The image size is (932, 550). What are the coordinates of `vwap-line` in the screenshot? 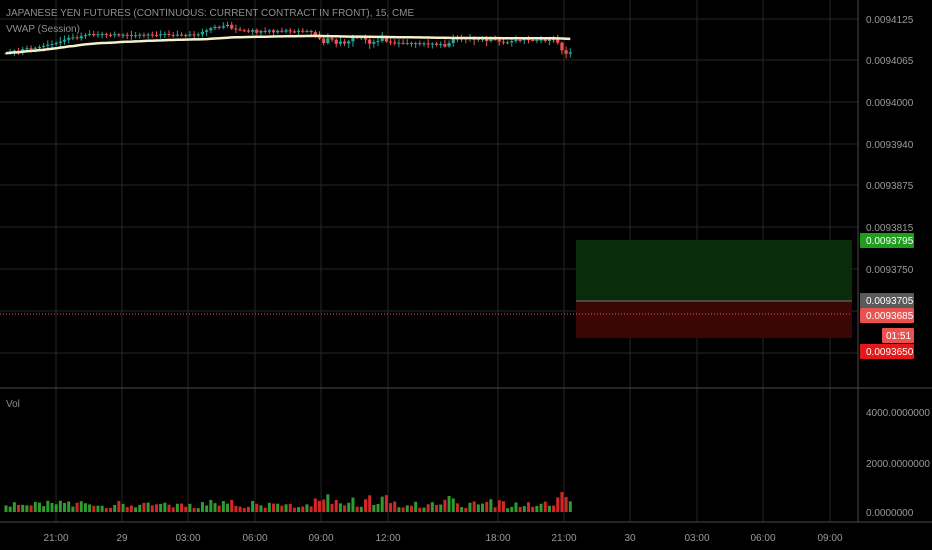 It's located at (288, 44).